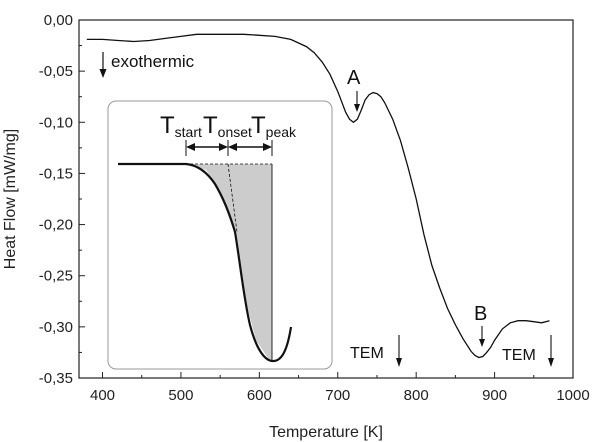 This screenshot has width=598, height=442. What do you see at coordinates (167, 125) in the screenshot?
I see `t-start-symbol: T` at bounding box center [167, 125].